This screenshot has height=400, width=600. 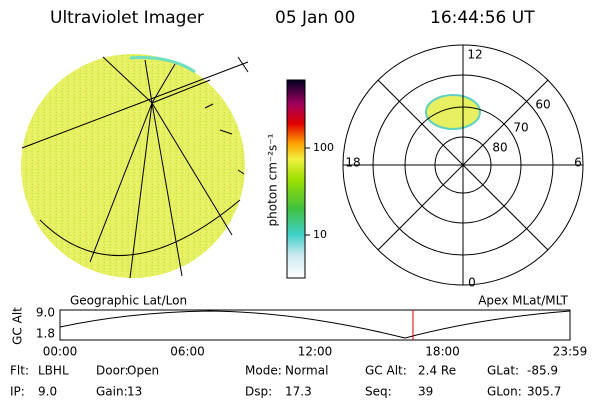 I want to click on left-title: Geographic Lat/Lon, so click(x=128, y=301).